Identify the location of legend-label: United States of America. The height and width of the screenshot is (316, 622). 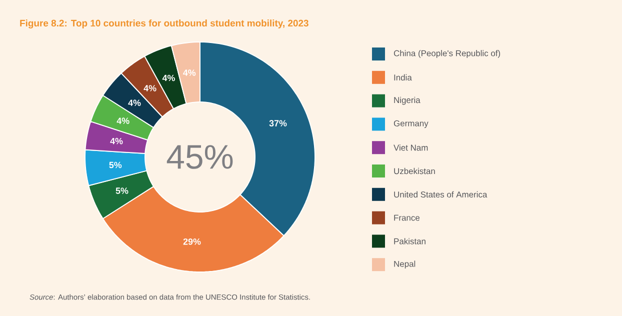
(441, 194).